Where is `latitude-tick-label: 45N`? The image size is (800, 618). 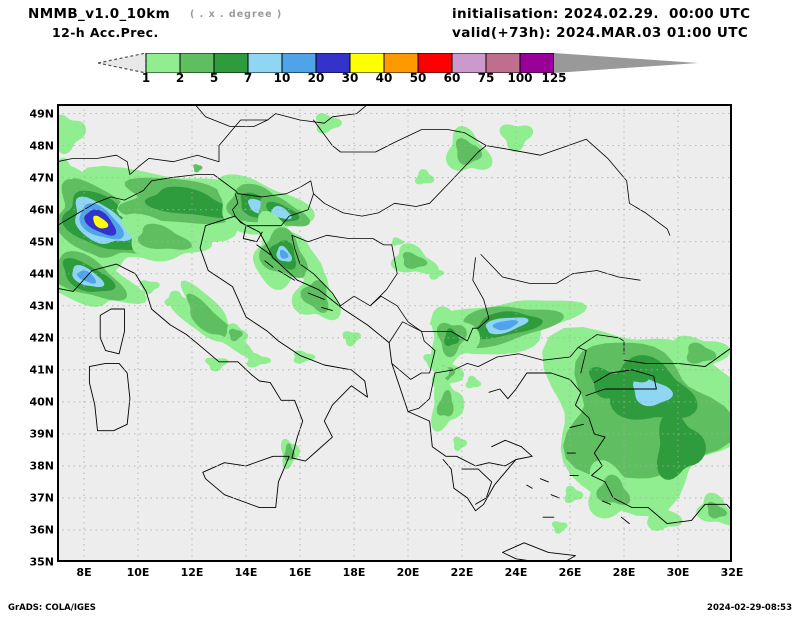 latitude-tick-label: 45N is located at coordinates (41, 242).